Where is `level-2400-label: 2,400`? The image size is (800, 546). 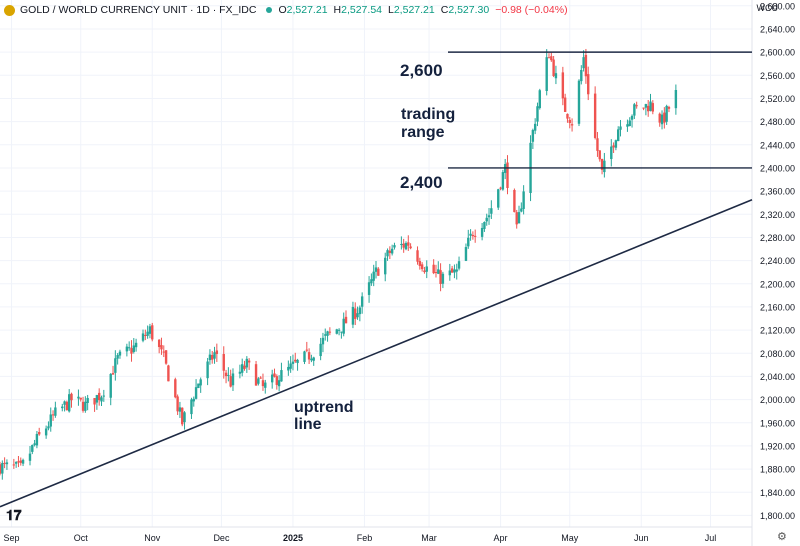 level-2400-label: 2,400 is located at coordinates (421, 182).